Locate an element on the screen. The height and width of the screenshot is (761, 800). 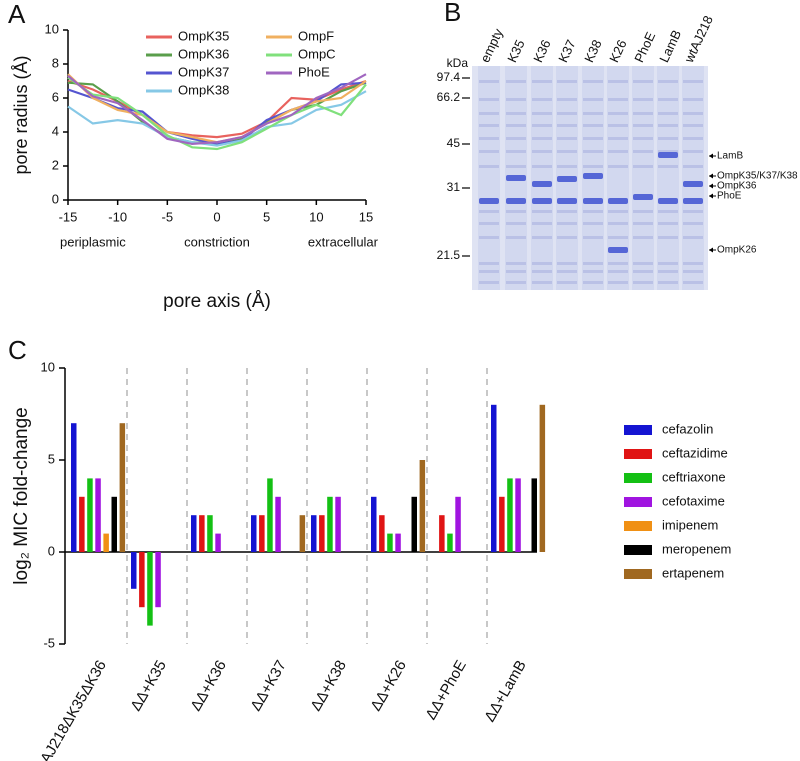
x-tick-label: -15 is located at coordinates (68, 216).